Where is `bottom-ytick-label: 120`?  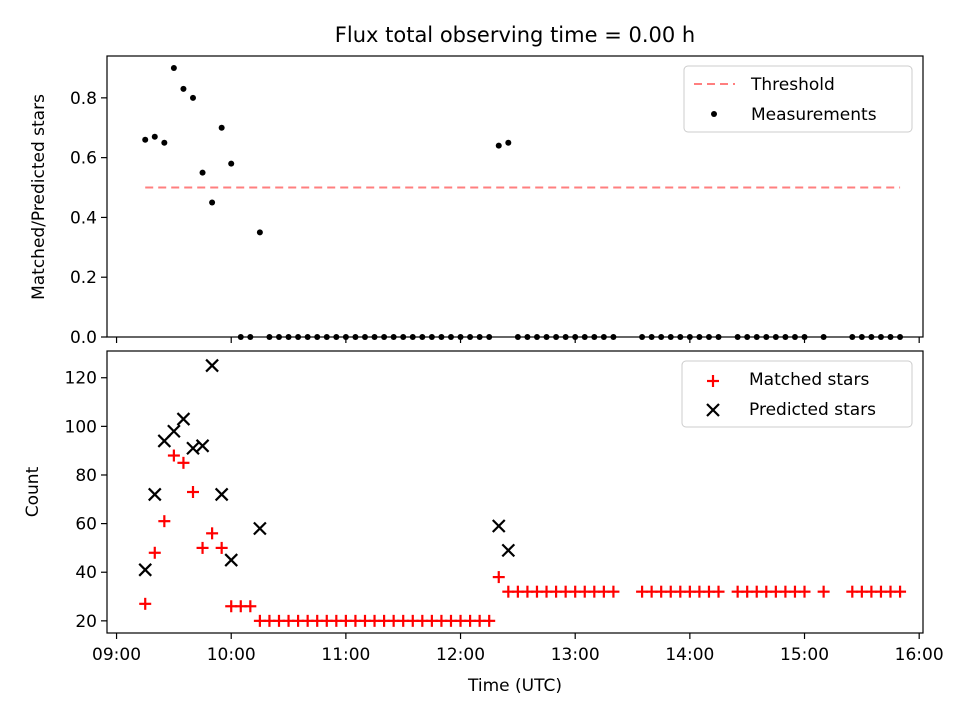 bottom-ytick-label: 120 is located at coordinates (81, 379).